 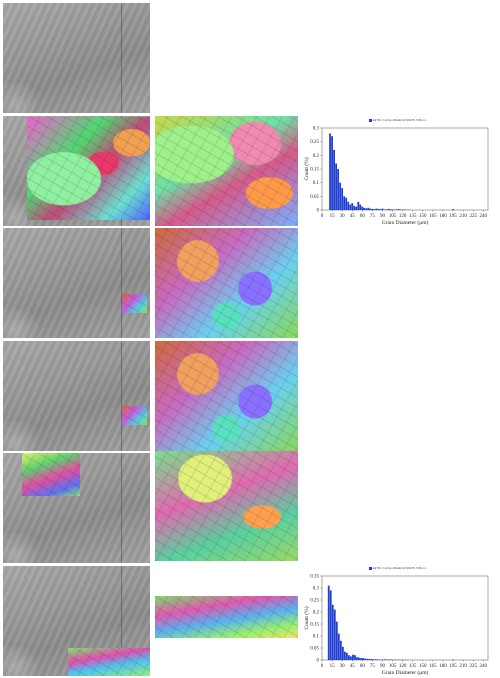 What do you see at coordinates (363, 216) in the screenshot?
I see `x-tick-label: 60` at bounding box center [363, 216].